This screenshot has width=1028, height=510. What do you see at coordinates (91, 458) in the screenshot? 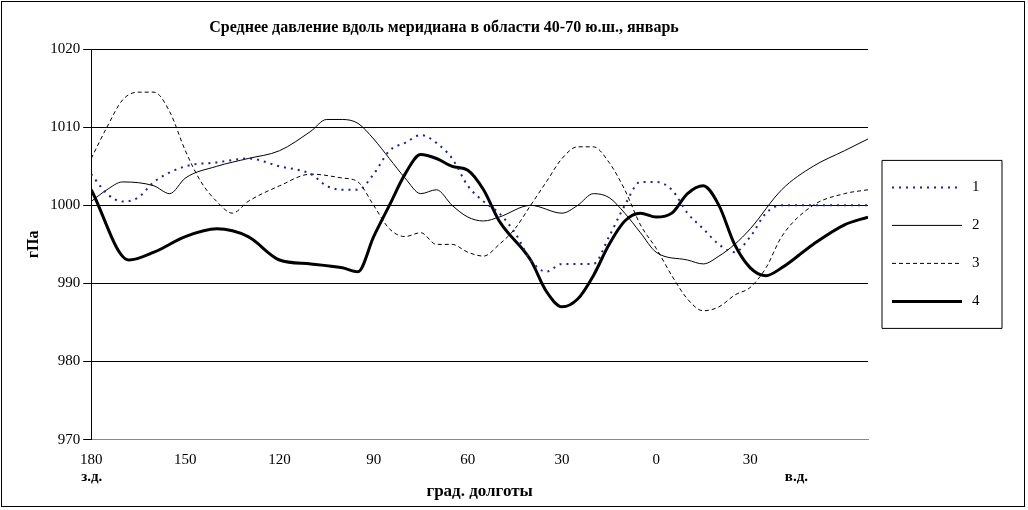
I see `x-tick-label: 180` at bounding box center [91, 458].